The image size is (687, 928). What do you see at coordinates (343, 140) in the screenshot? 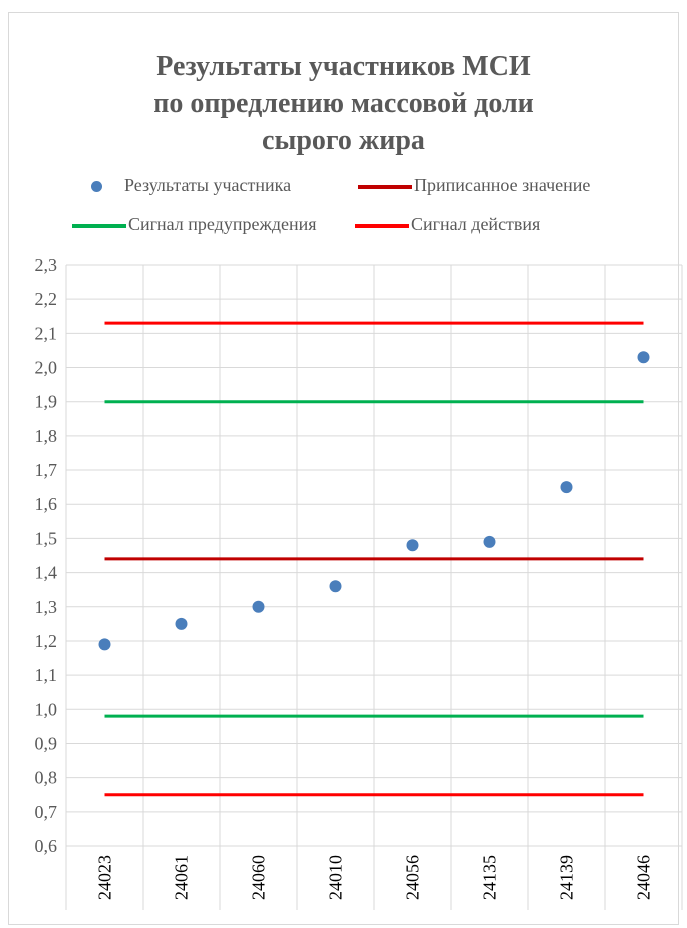
I see `chart-title-line-3: сырого жира` at bounding box center [343, 140].